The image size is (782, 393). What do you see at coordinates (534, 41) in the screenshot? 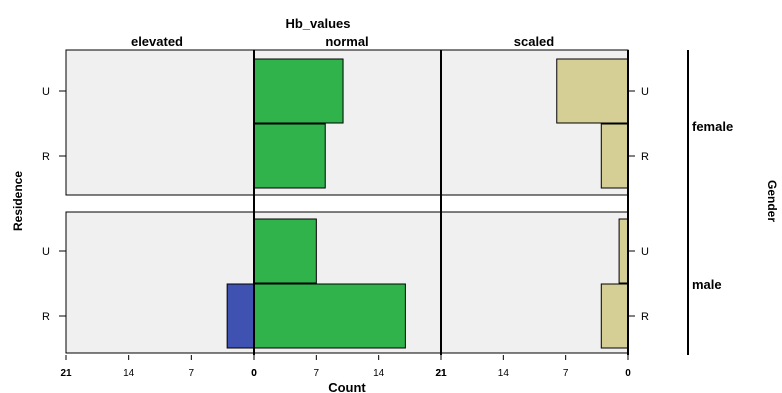
I see `column-label-scaled: scaled` at bounding box center [534, 41].